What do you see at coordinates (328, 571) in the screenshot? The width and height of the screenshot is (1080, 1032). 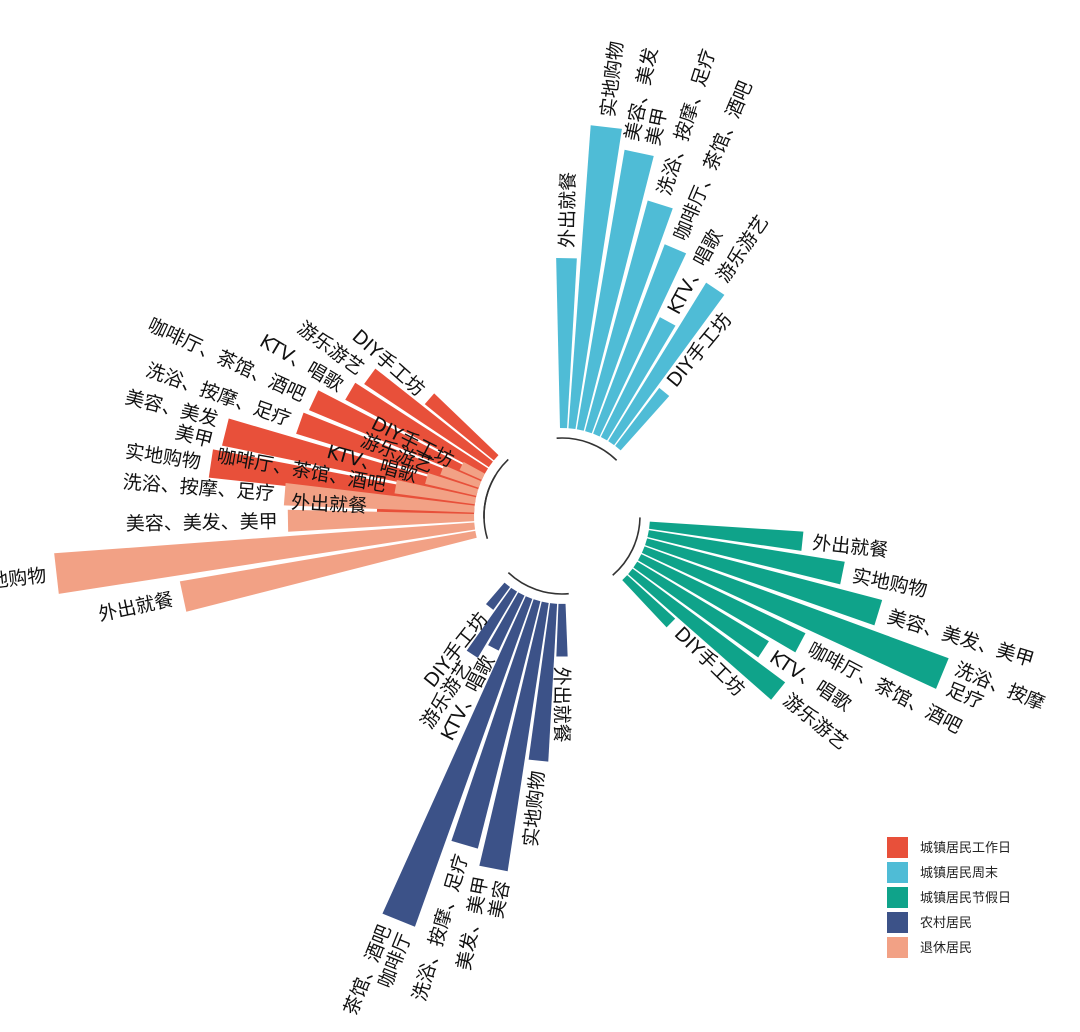 I see `bar-5-外出就餐` at bounding box center [328, 571].